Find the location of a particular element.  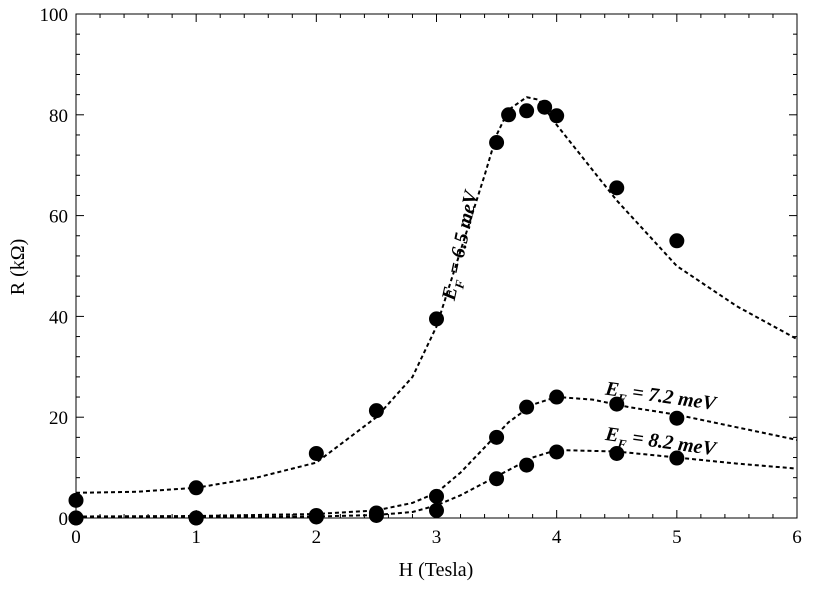

y-tick-label: 40 is located at coordinates (58, 317).